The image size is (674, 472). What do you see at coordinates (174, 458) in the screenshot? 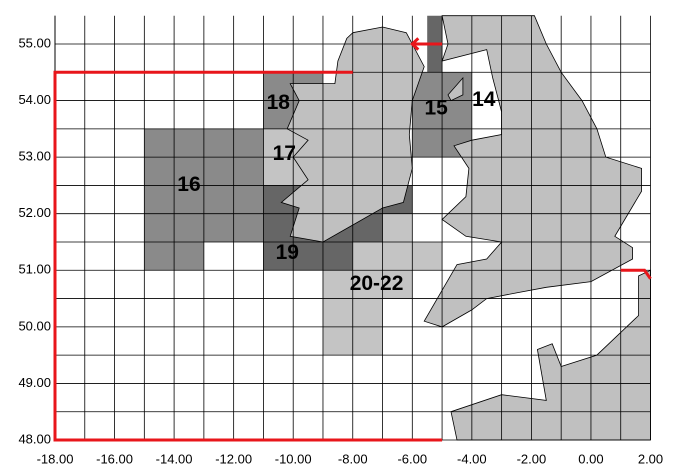
I see `x-tick-label: -14.00` at bounding box center [174, 458].